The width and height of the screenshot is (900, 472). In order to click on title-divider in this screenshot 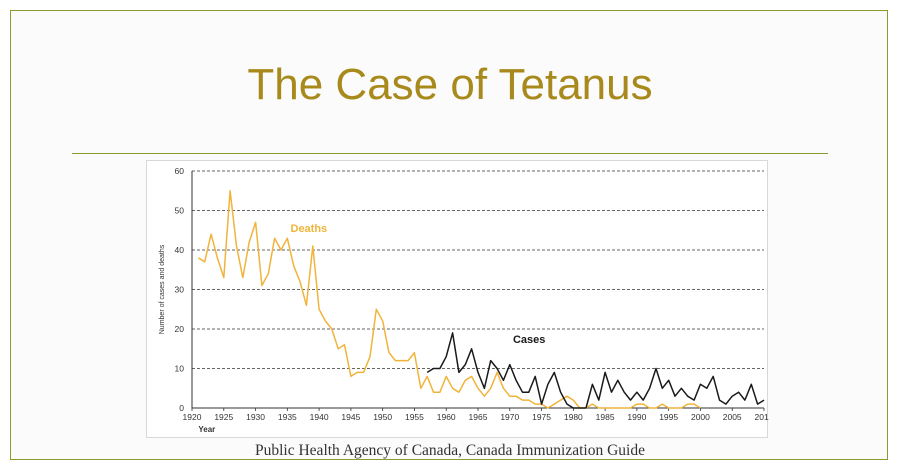, I will do `click(450, 153)`.